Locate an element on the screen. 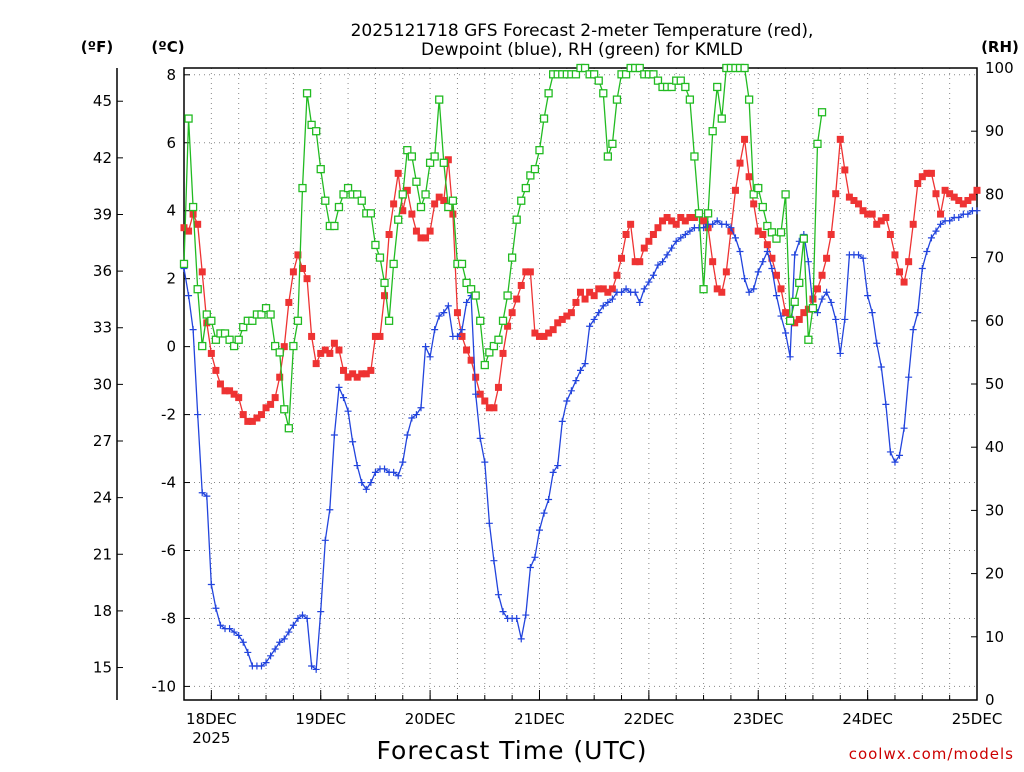 This screenshot has width=1024, height=772. x-axis-title: Forecast Time (UTC) is located at coordinates (512, 750).